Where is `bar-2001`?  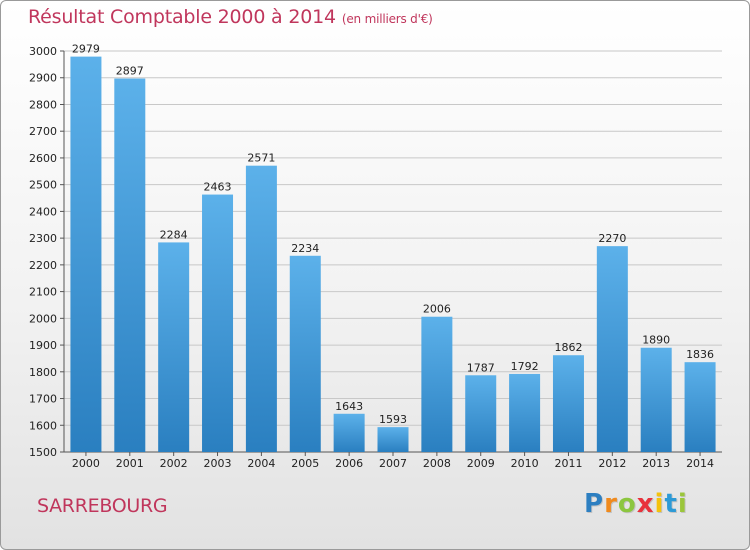
bar-2001 is located at coordinates (130, 265).